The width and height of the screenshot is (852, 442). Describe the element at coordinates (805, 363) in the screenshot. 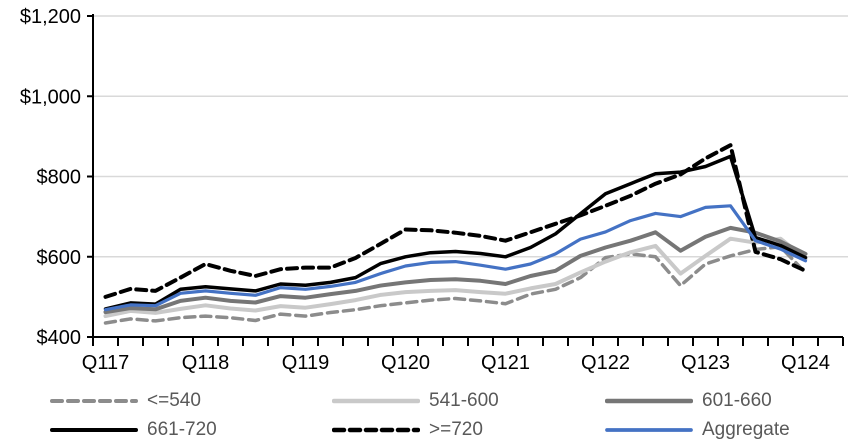

I see `x-axis-label: Q124` at that location.